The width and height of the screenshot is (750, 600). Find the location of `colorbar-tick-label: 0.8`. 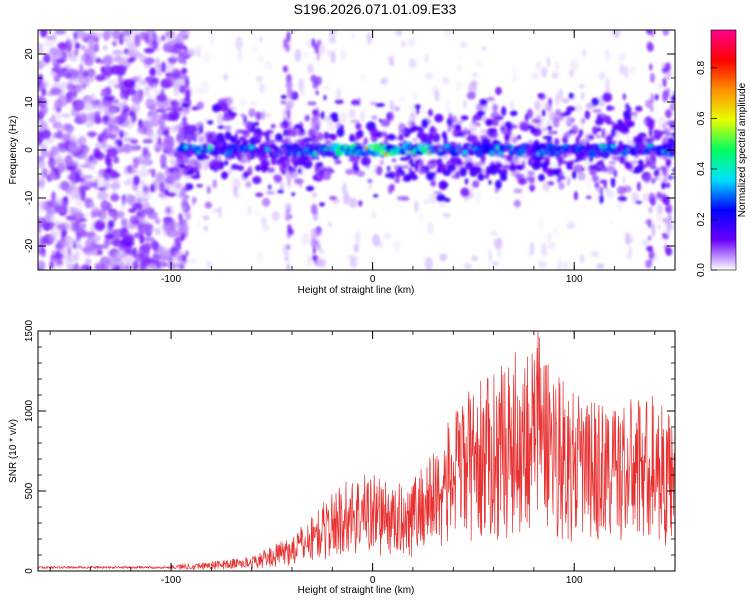

colorbar-tick-label: 0.8 is located at coordinates (701, 68).